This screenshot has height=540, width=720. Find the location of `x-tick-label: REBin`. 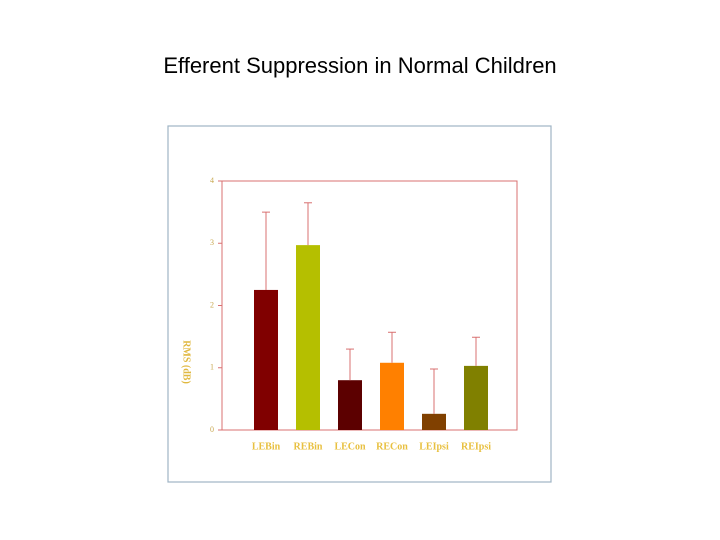

x-tick-label: REBin is located at coordinates (308, 446).